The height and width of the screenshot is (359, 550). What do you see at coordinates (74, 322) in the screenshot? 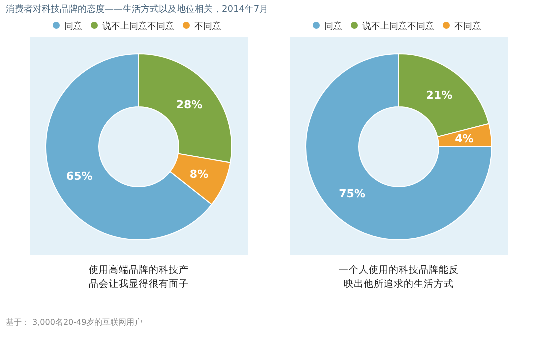
I see `text: 基于： 3,000名20-49岁的互联网用户` at bounding box center [74, 322].